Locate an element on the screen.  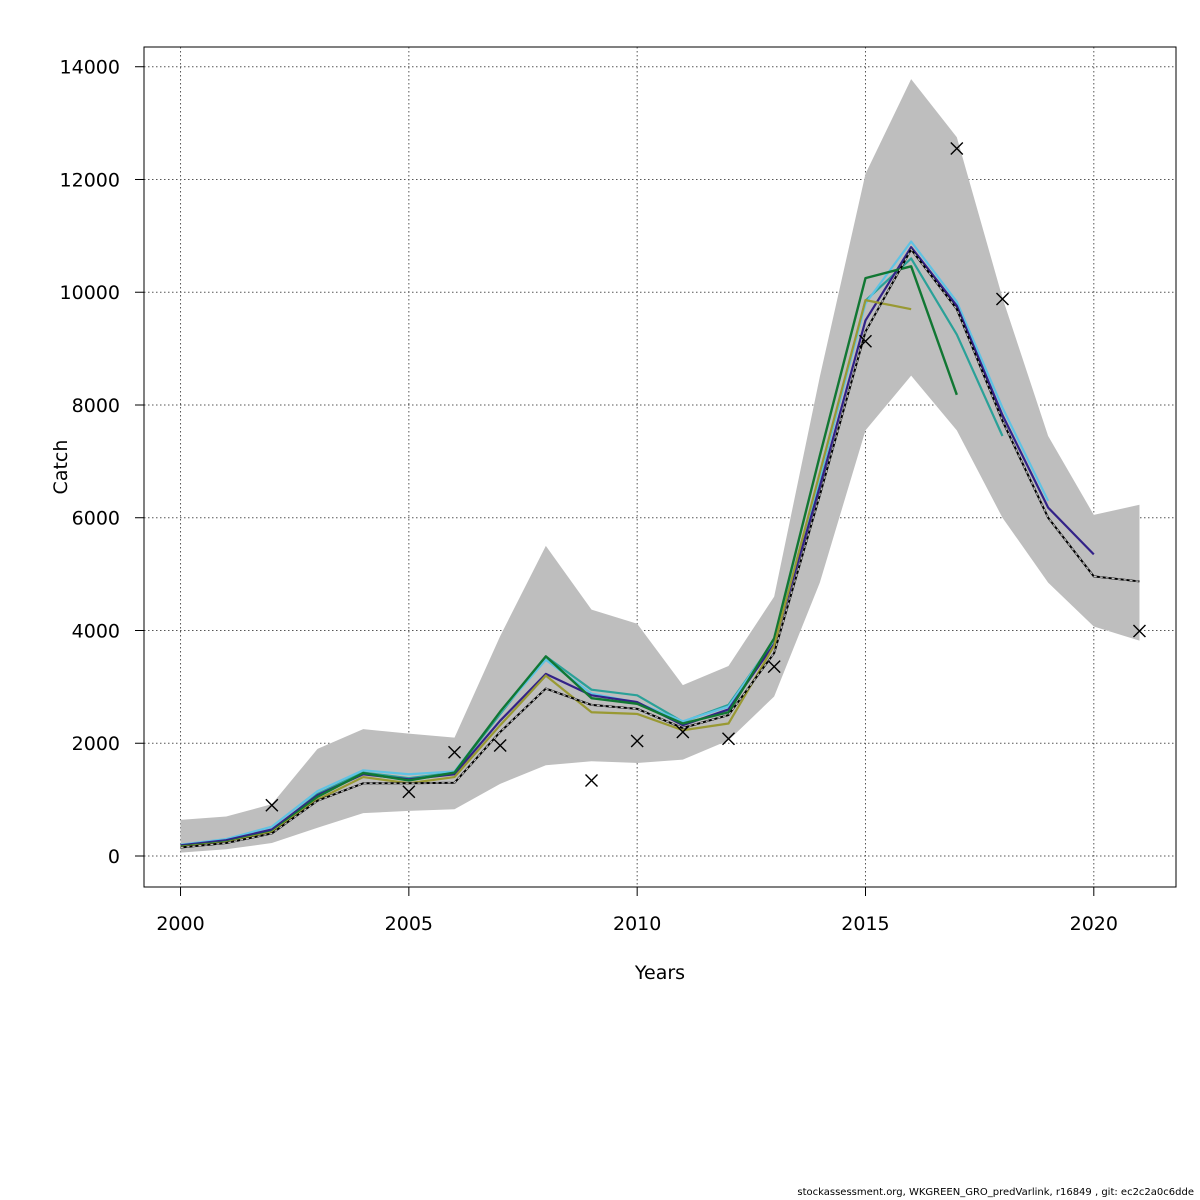
x-axis: 2000 2005 2010 2015 2020 is located at coordinates (637, 910).